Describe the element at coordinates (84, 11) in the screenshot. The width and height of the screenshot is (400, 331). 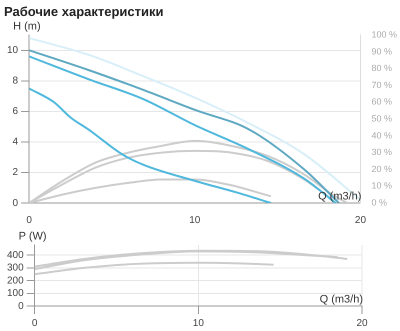
I see `chart-title: Рабочие характеристики` at that location.